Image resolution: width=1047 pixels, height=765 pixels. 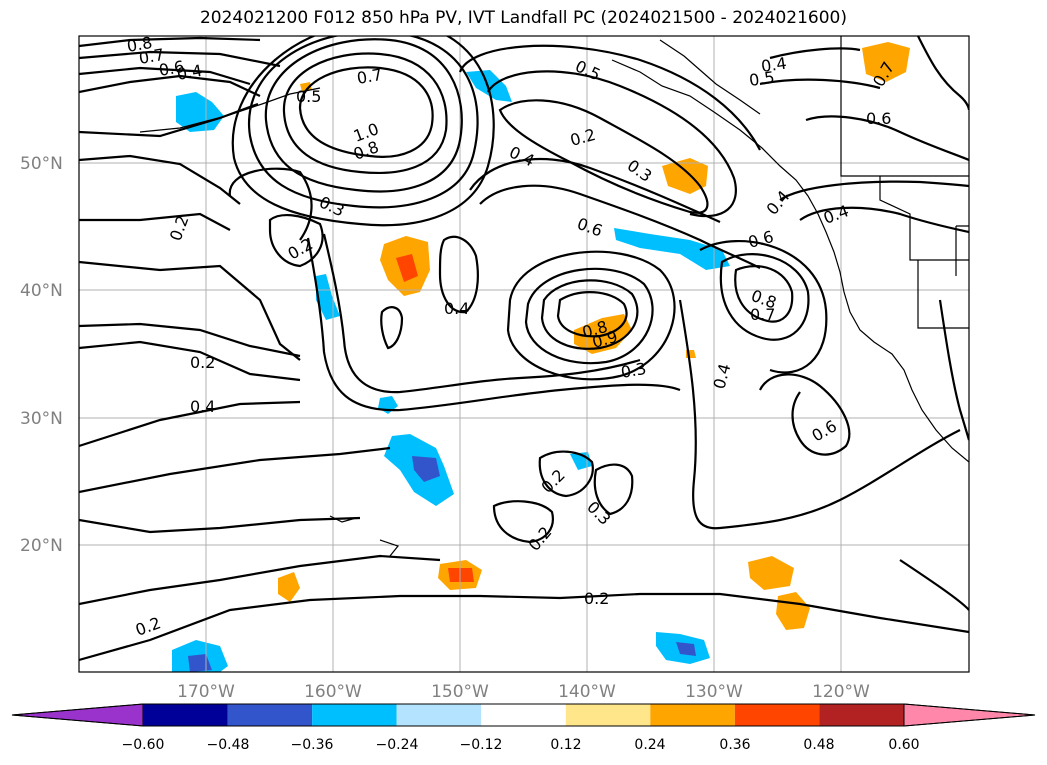 I want to click on colorbar-tick-label: −0.60, so click(x=143, y=745).